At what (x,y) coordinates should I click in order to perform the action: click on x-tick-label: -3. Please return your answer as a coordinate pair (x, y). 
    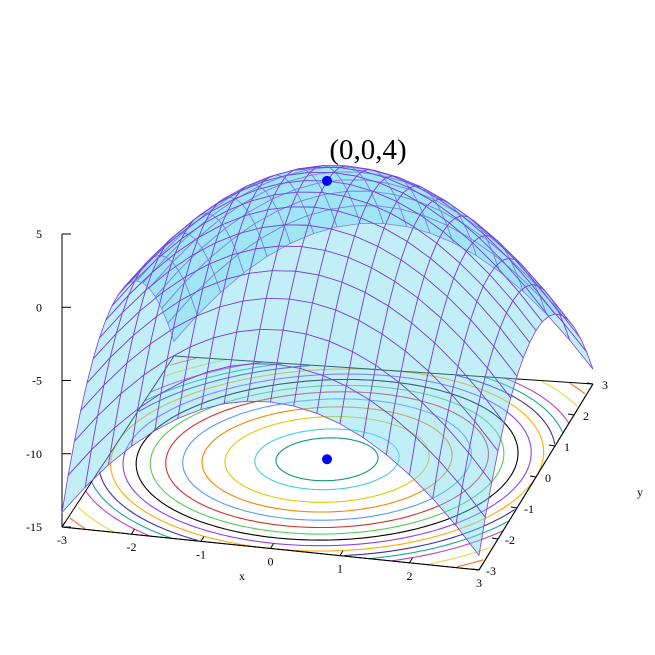
    Looking at the image, I should click on (62, 540).